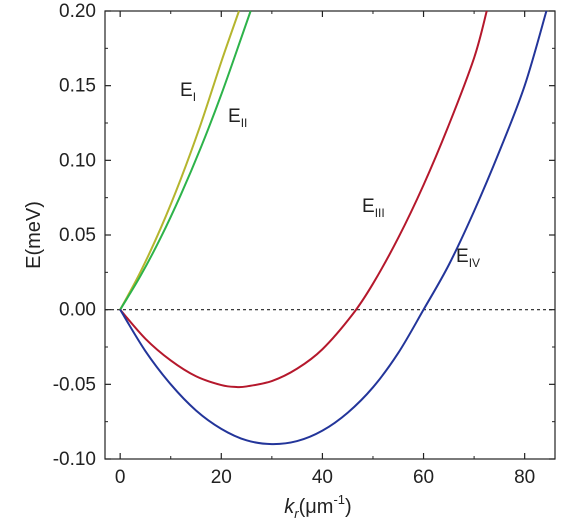 The width and height of the screenshot is (569, 527). I want to click on y-tick-label: -0.10, so click(74, 459).